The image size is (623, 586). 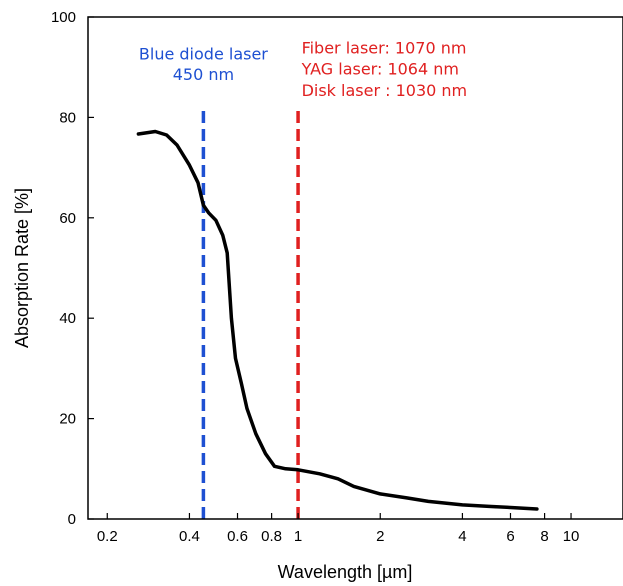 I want to click on annotation-blue-line1: Blue diode laser, so click(x=203, y=54).